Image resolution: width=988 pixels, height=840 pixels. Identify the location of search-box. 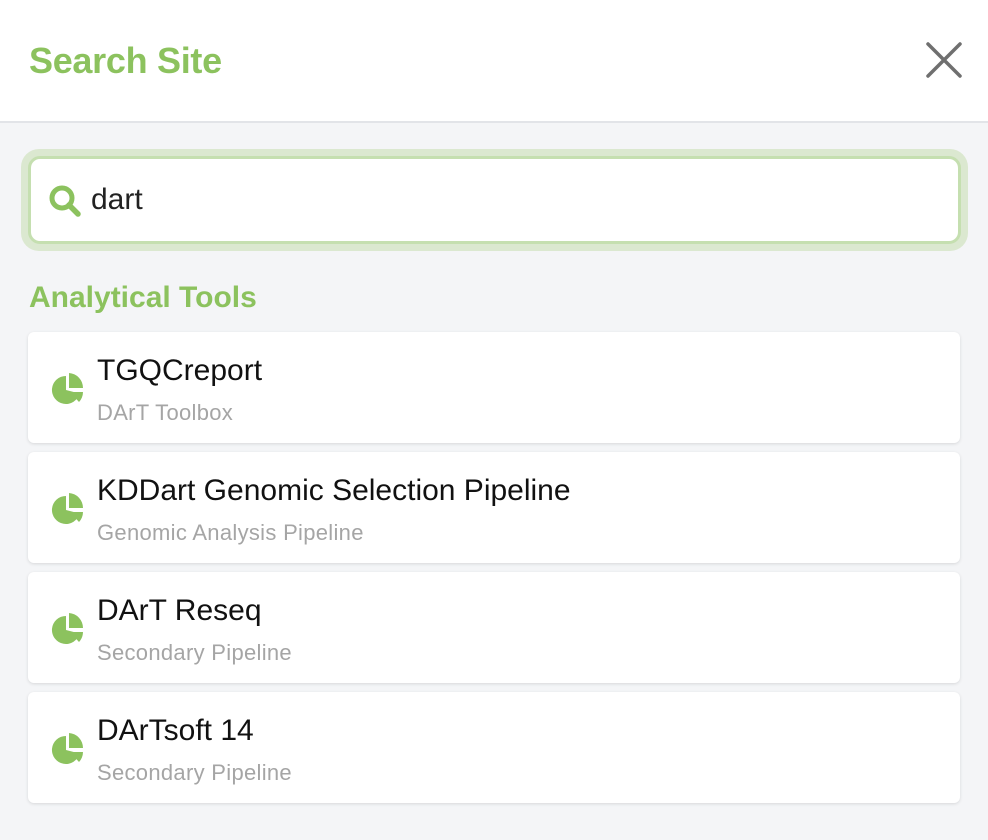
(494, 200).